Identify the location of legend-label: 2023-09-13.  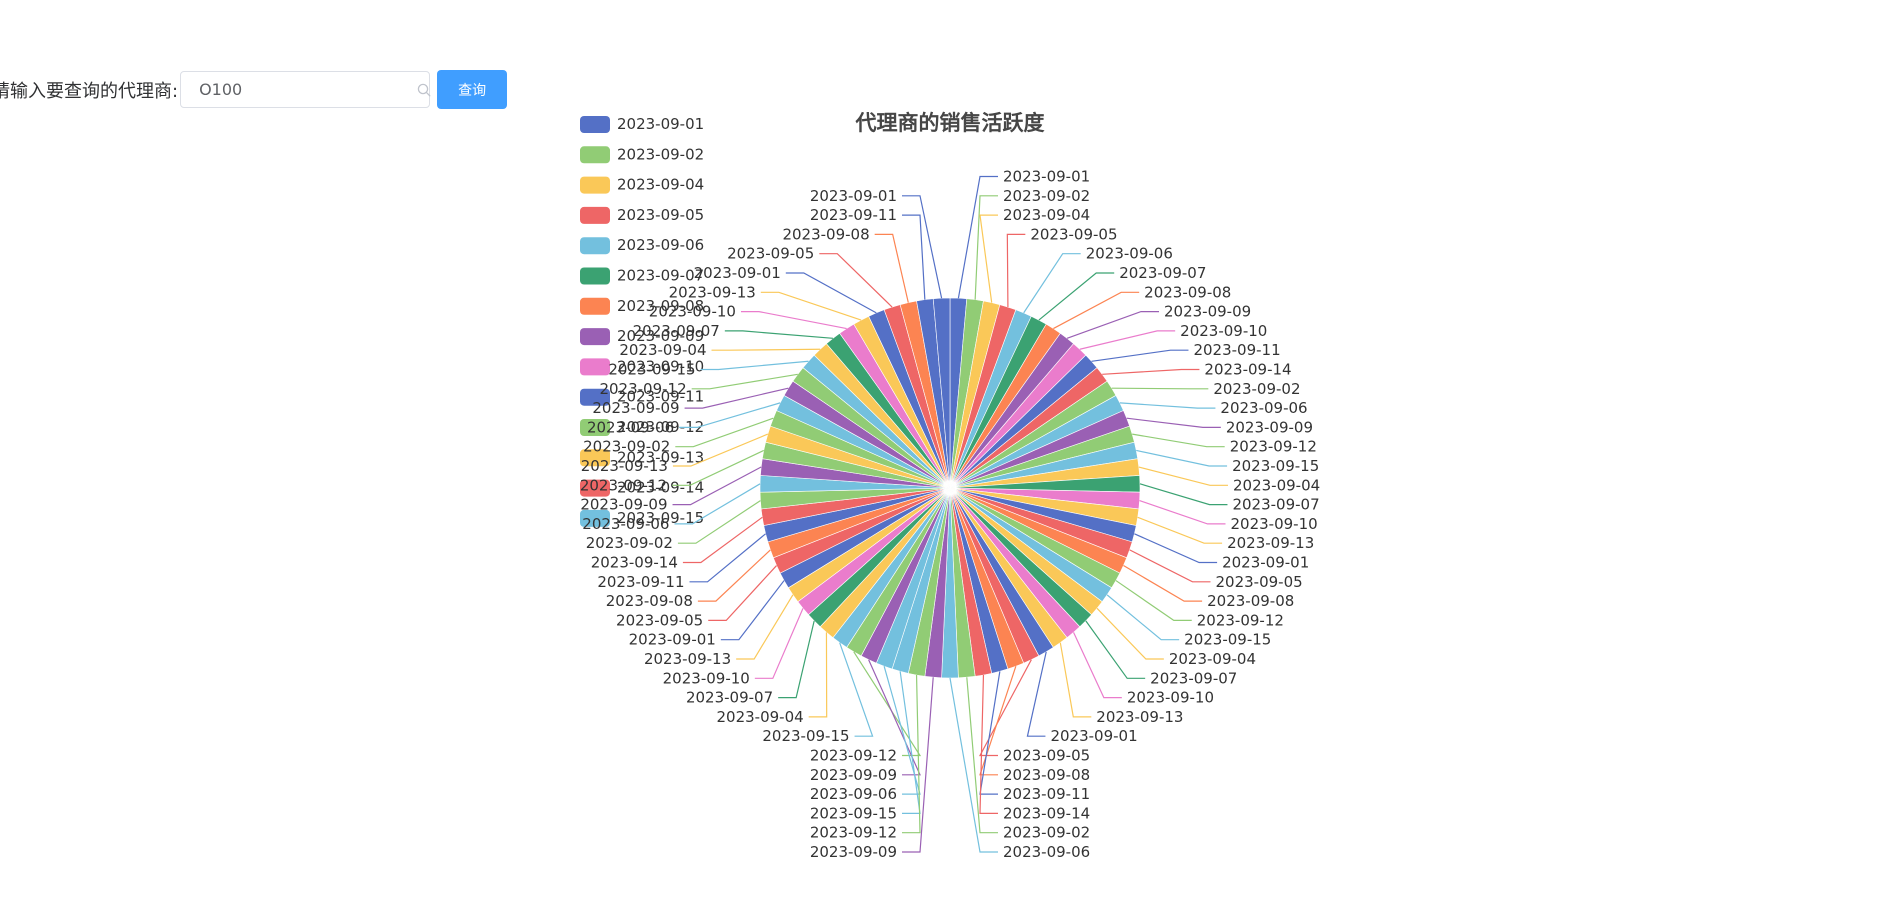
(660, 457).